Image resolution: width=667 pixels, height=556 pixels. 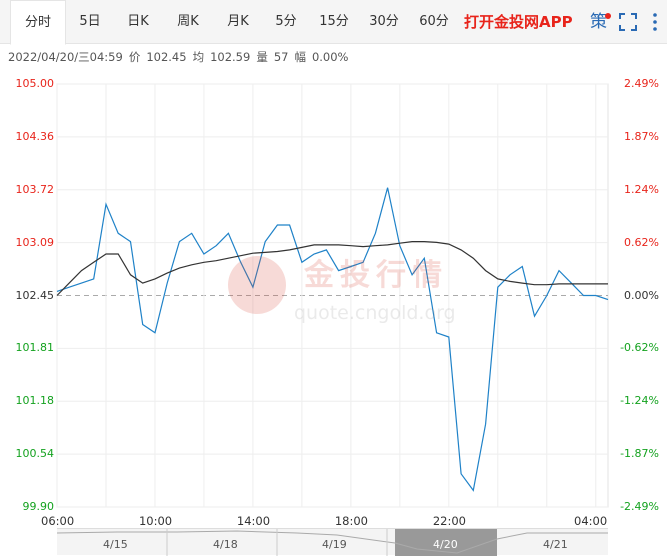 What do you see at coordinates (286, 21) in the screenshot?
I see `tab-5-min: 5分` at bounding box center [286, 21].